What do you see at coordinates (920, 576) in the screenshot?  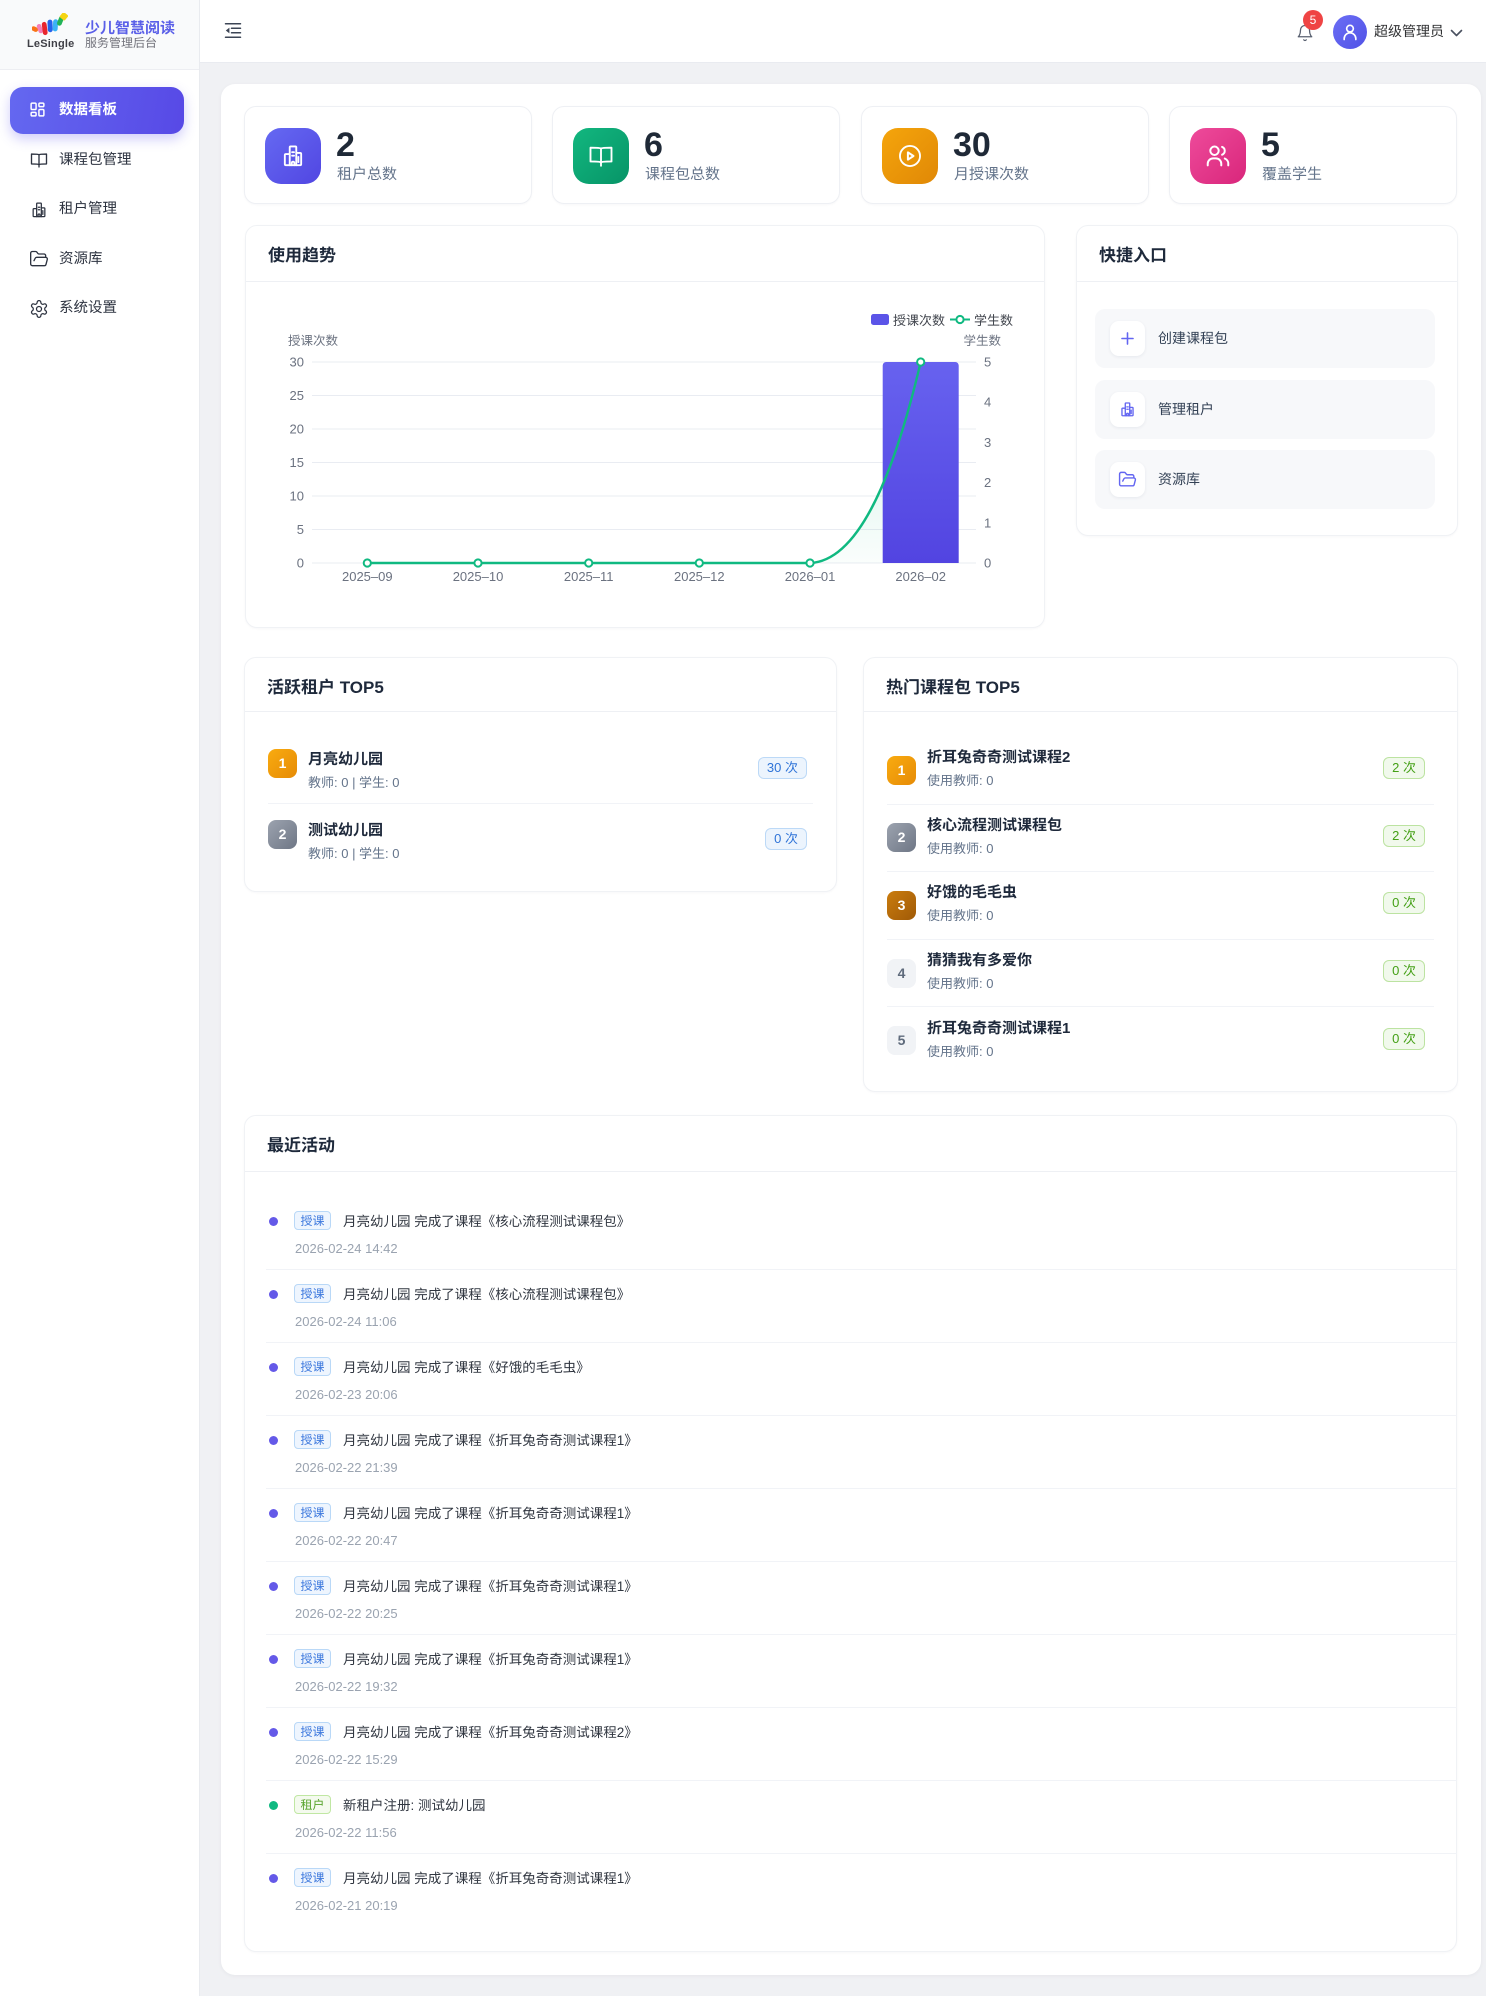 I see `svg-text: 2026–02` at bounding box center [920, 576].